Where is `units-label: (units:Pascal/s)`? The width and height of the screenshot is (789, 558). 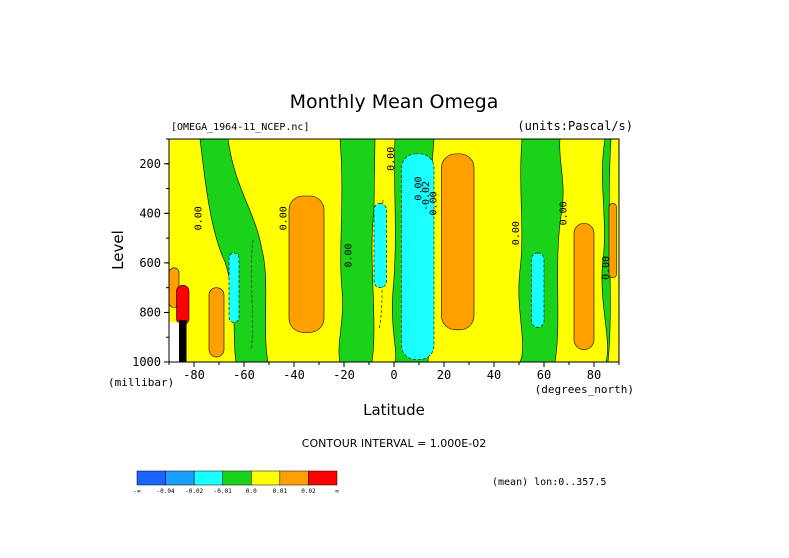 units-label: (units:Pascal/s) is located at coordinates (575, 126).